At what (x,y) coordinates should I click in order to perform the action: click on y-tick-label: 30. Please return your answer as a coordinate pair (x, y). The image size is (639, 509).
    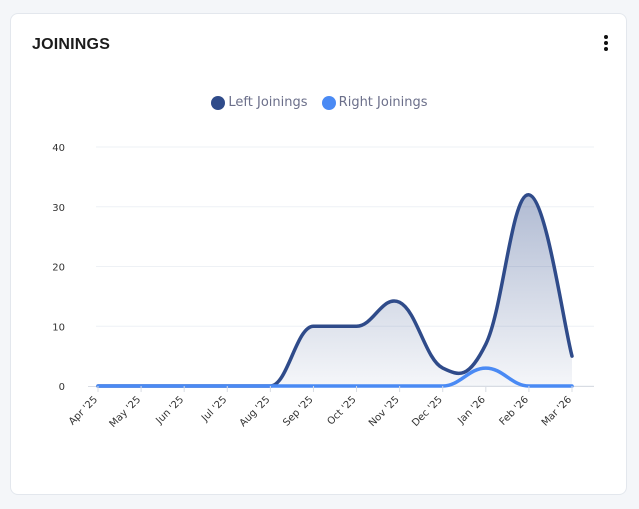
    Looking at the image, I should click on (58, 208).